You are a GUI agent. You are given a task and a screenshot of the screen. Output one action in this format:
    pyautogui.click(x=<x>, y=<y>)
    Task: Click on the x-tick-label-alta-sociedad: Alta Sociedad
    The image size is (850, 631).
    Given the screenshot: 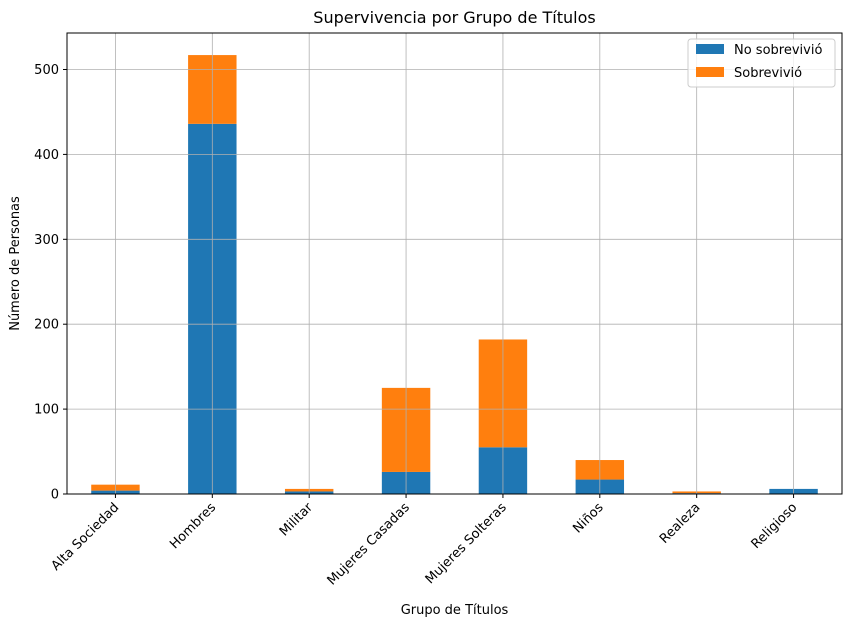 What is the action you would take?
    pyautogui.click(x=86, y=537)
    